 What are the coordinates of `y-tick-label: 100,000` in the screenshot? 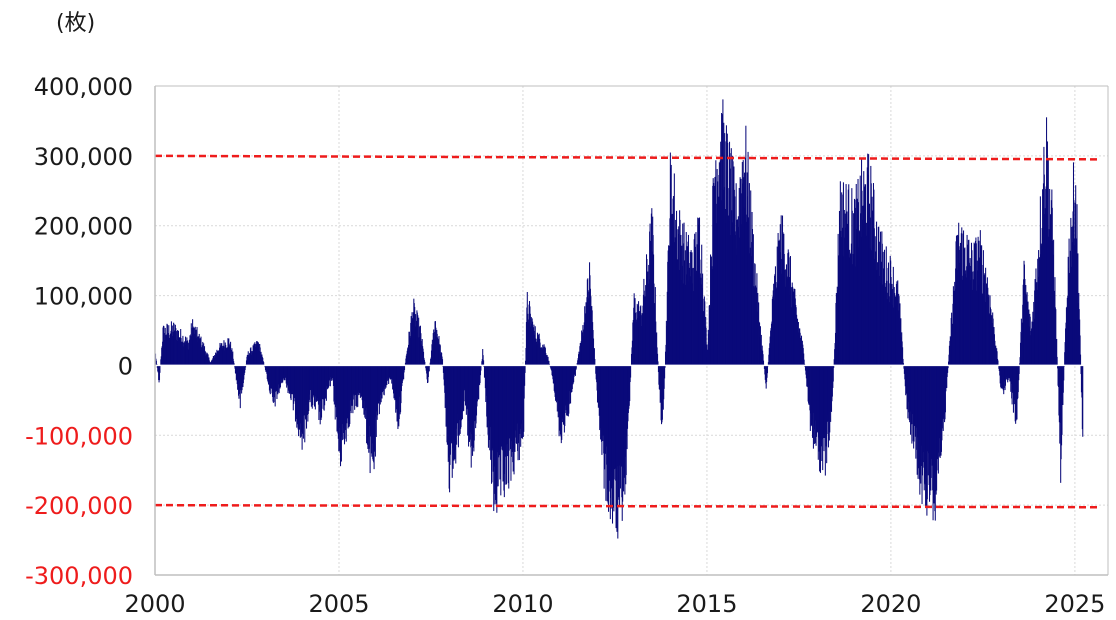 It's located at (83, 297).